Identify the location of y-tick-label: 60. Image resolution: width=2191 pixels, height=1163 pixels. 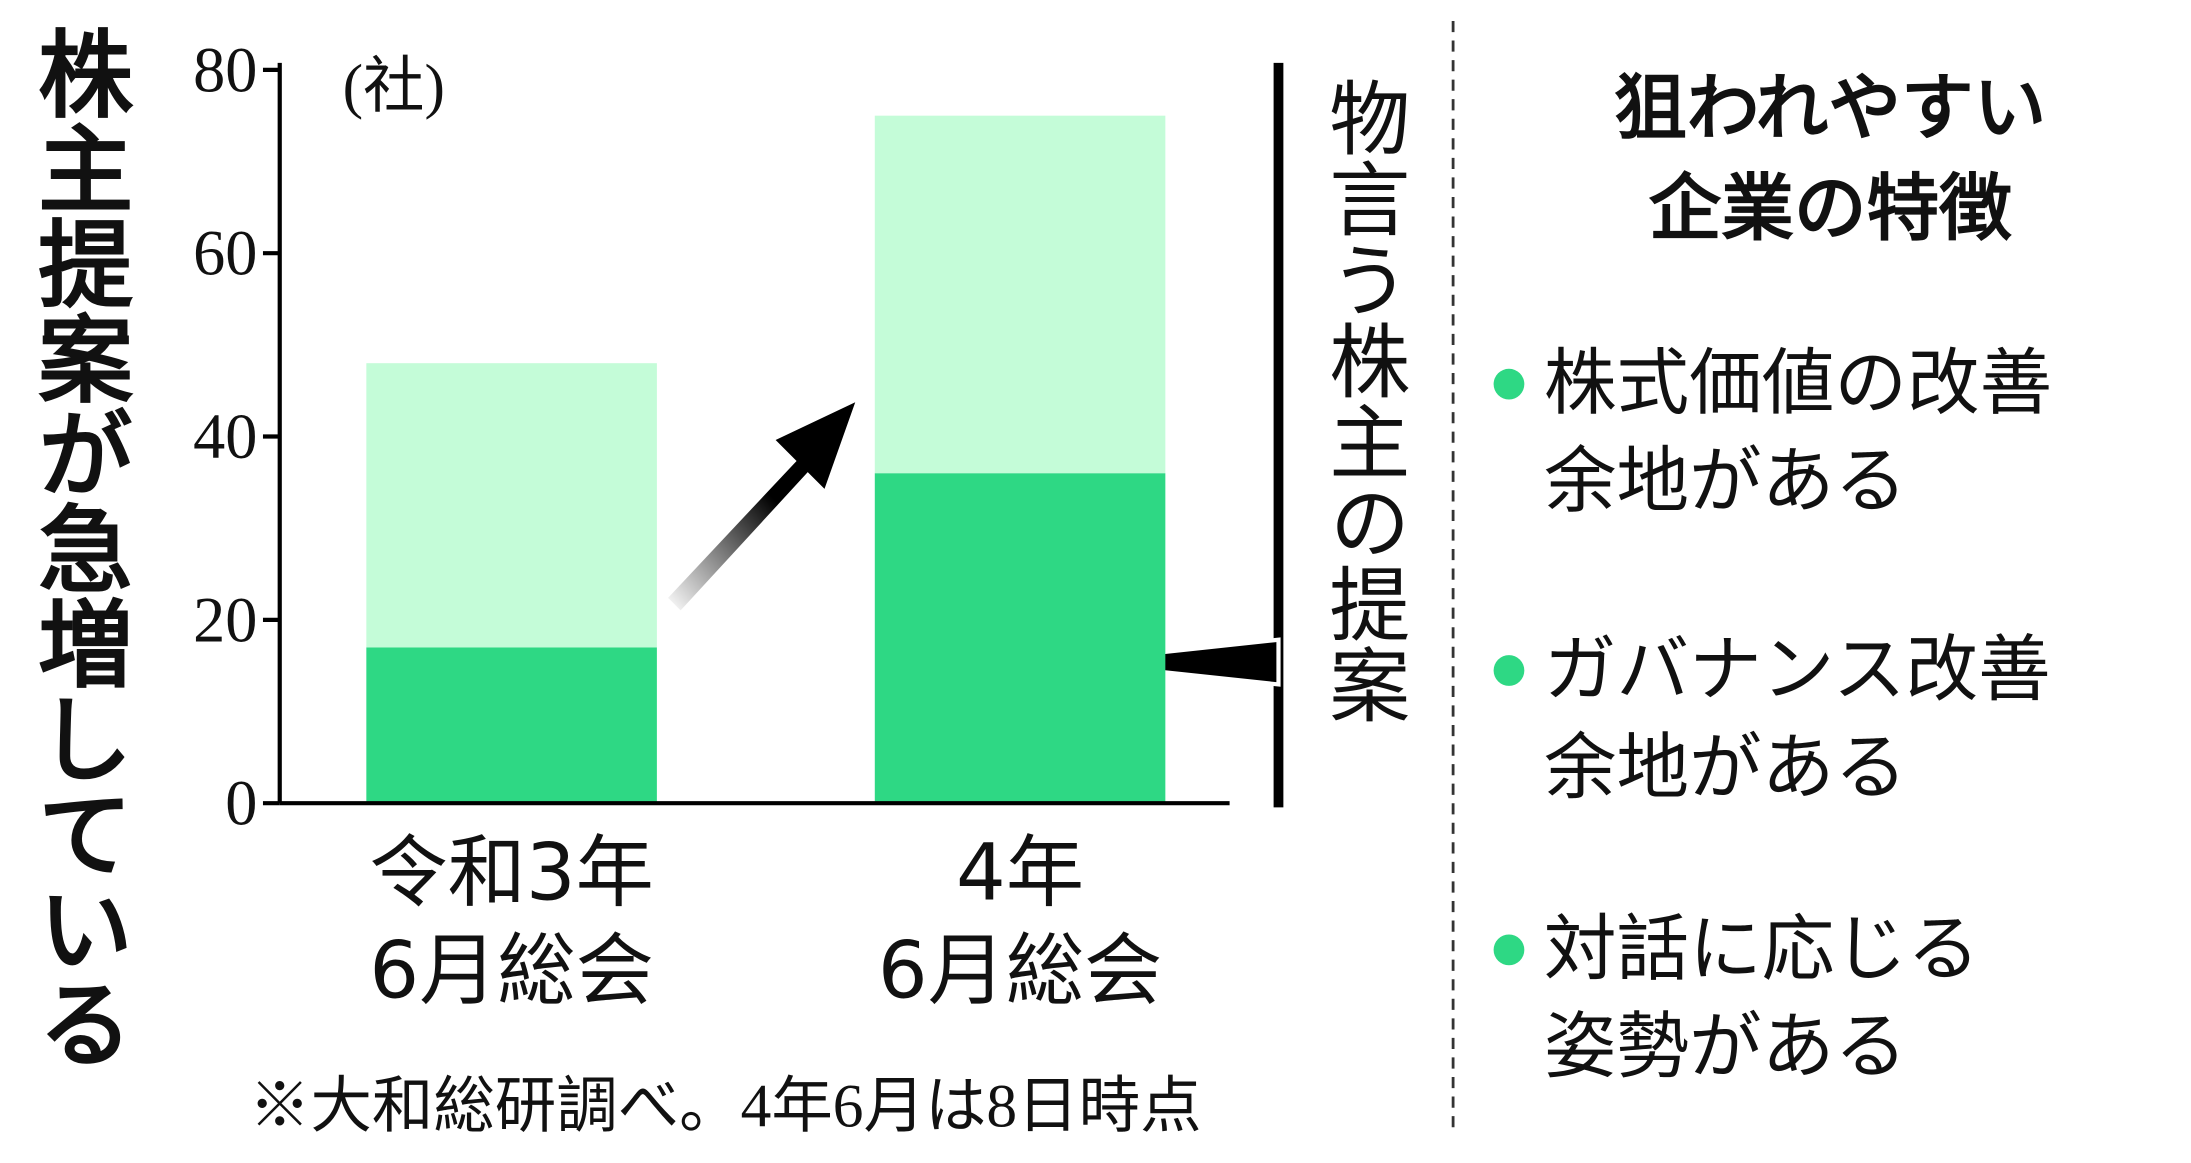
(225, 253).